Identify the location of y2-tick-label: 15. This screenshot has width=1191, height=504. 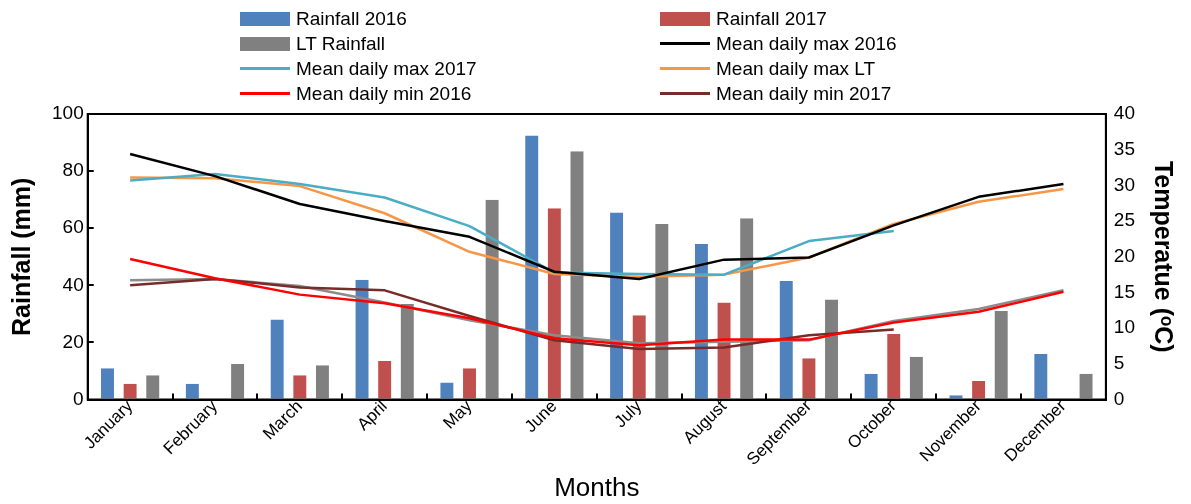
(1124, 291).